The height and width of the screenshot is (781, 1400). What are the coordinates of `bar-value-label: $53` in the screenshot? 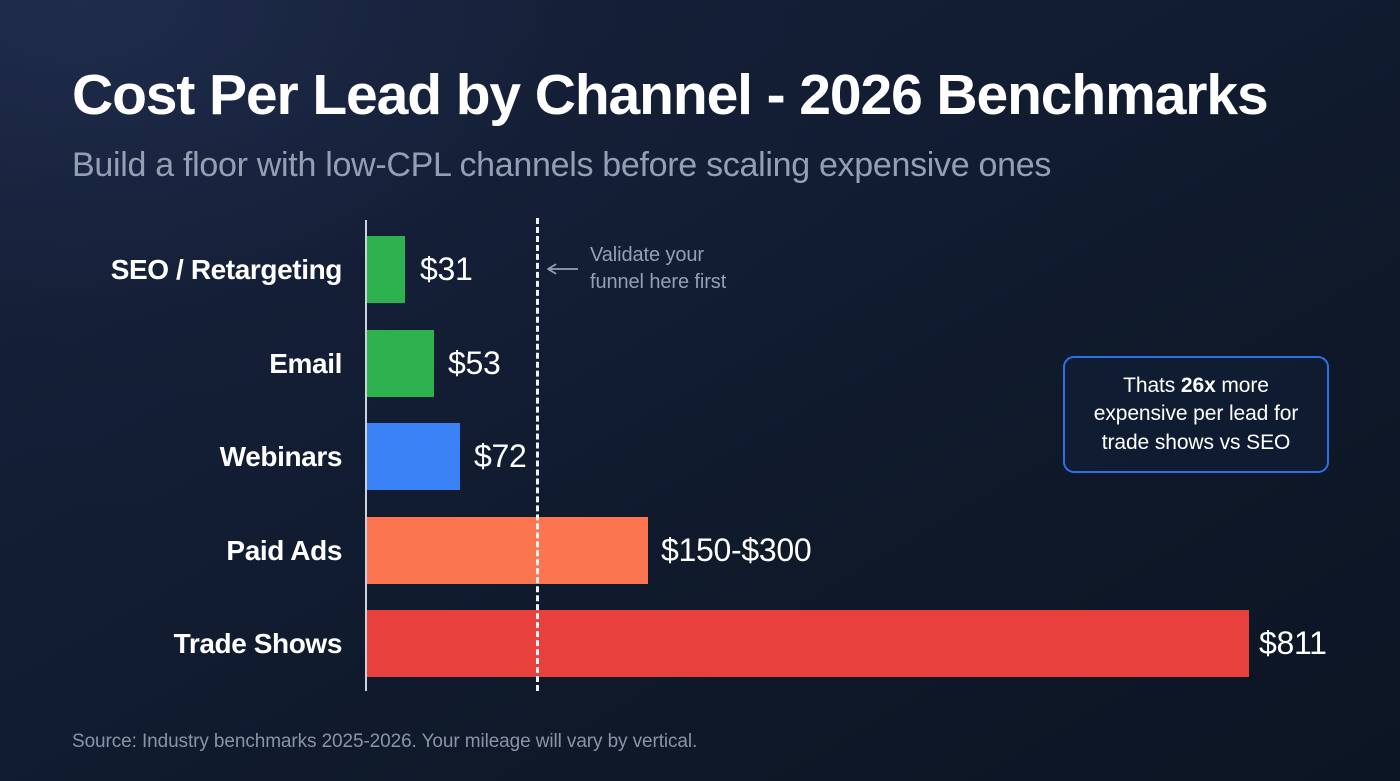 It's located at (474, 363).